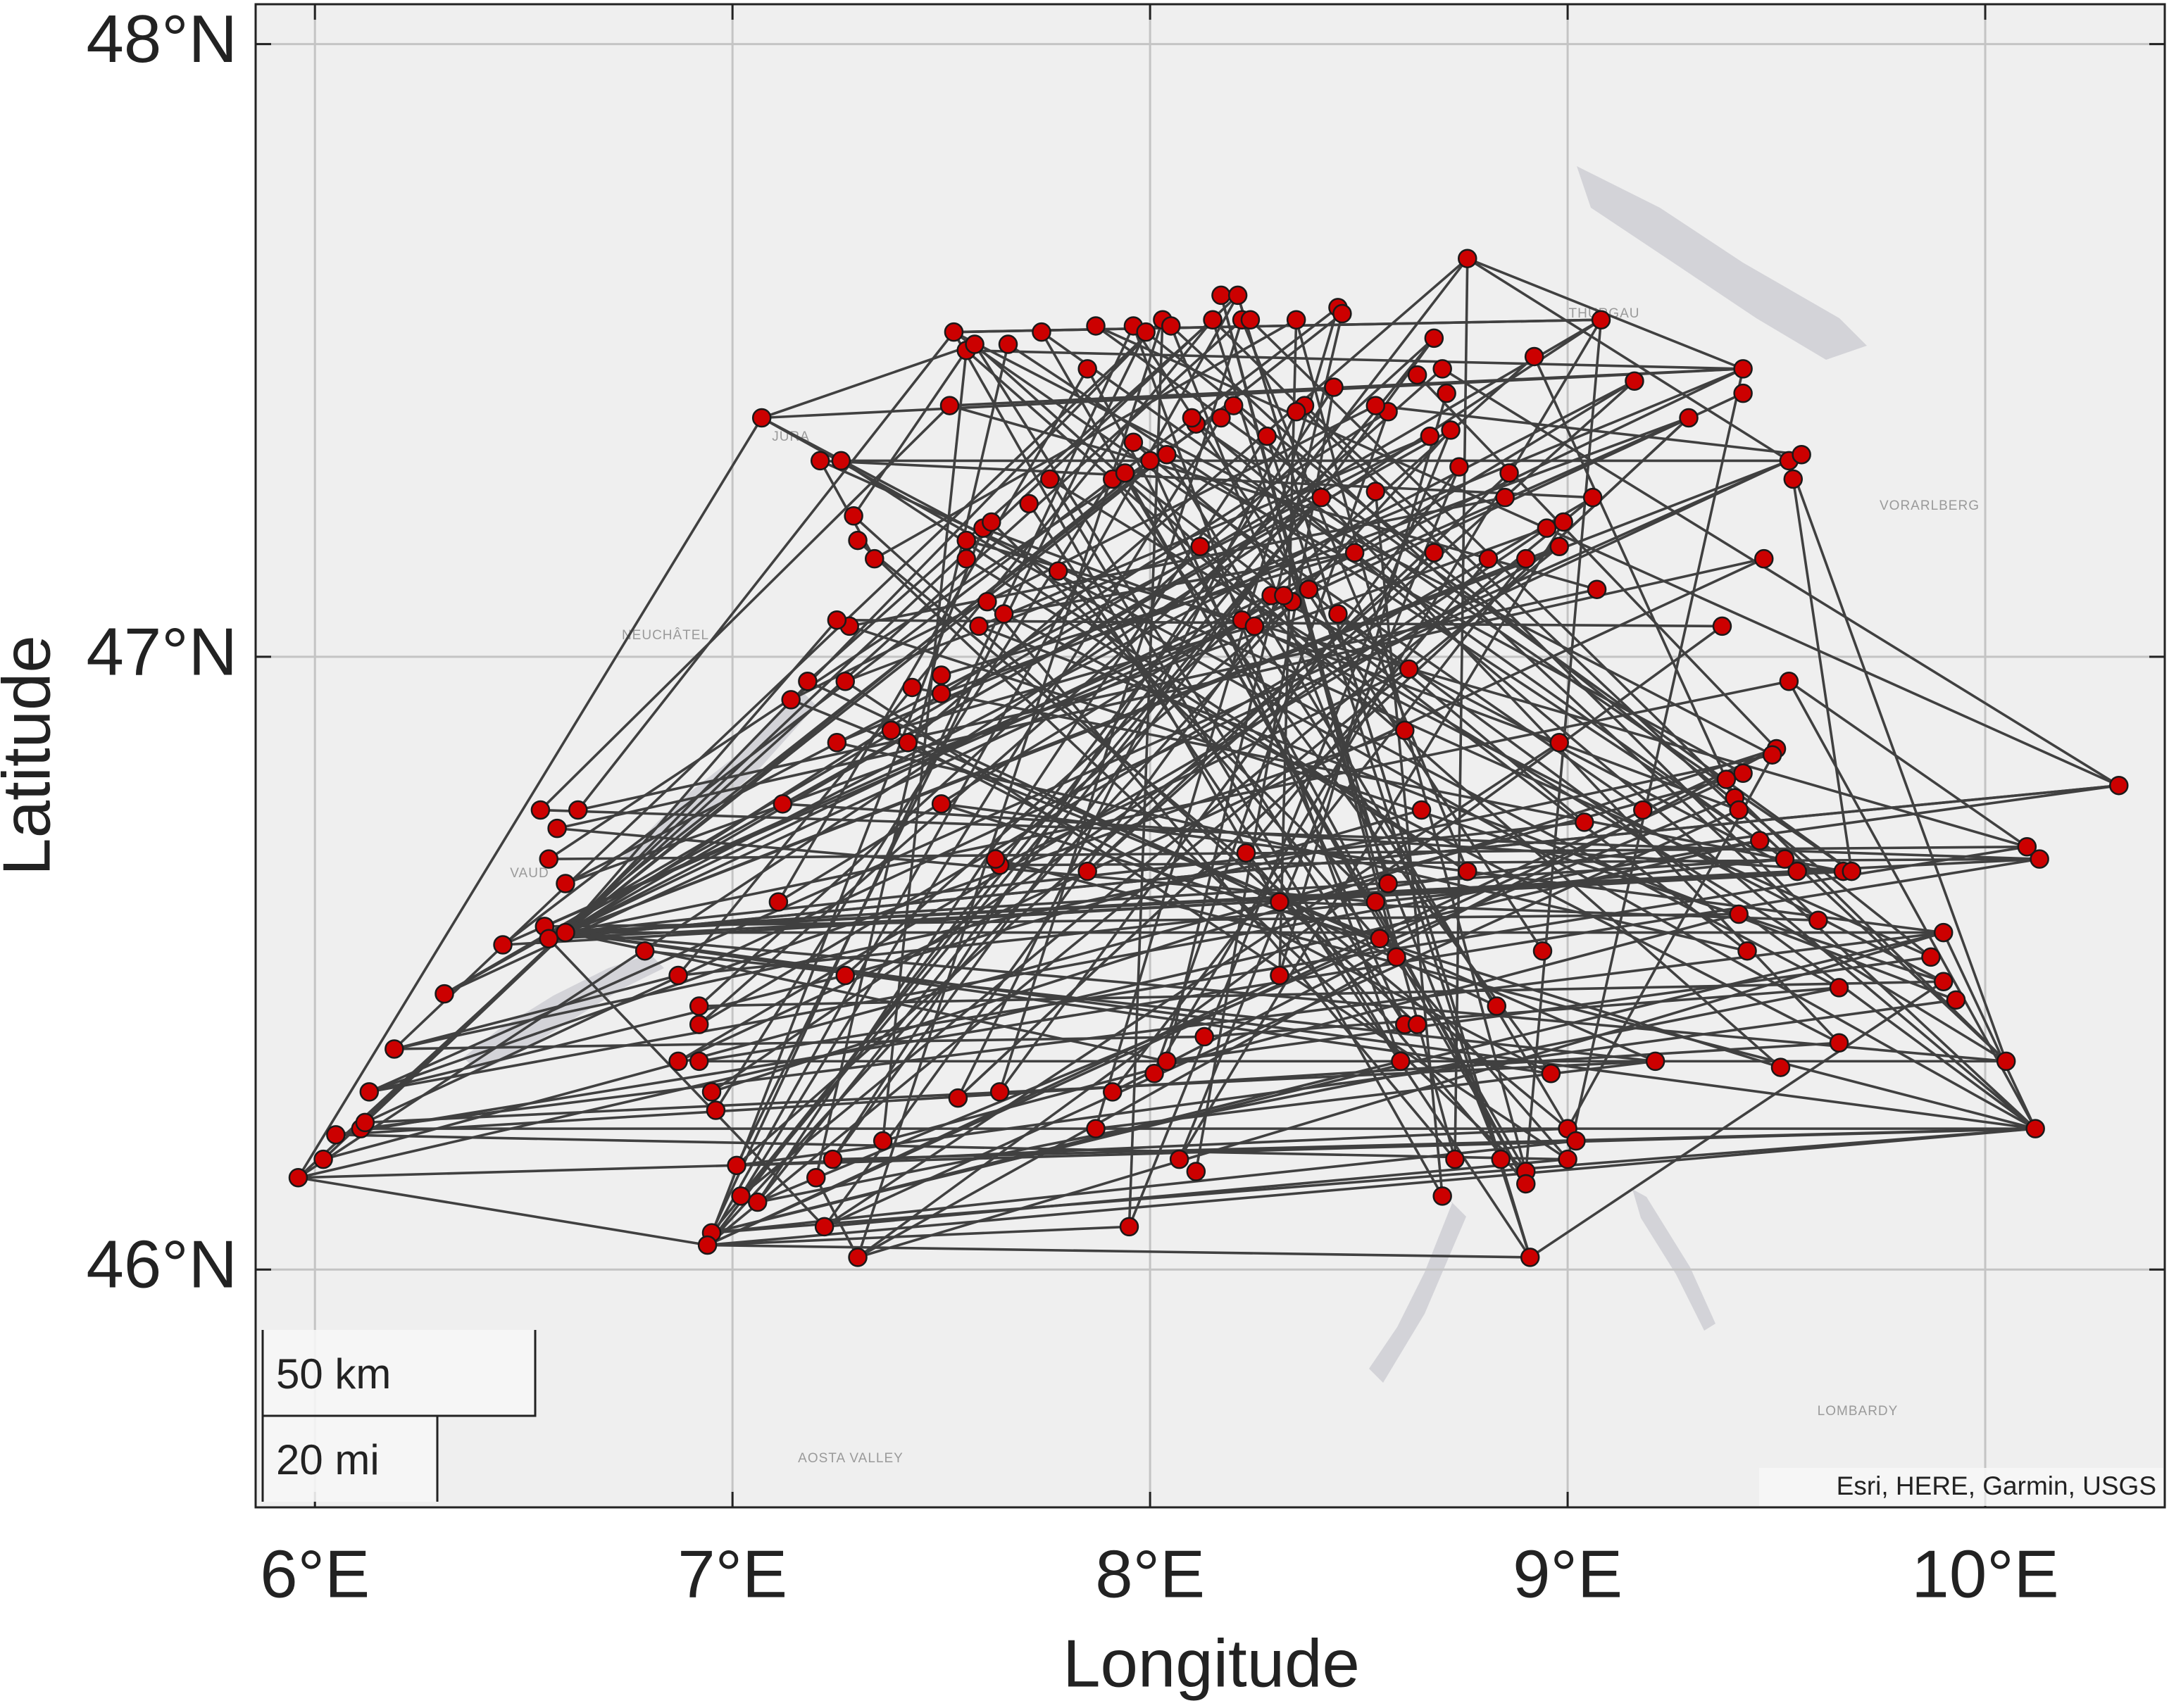 The height and width of the screenshot is (1708, 2169). Describe the element at coordinates (162, 39) in the screenshot. I see `y-tick-label: 48°N` at that location.